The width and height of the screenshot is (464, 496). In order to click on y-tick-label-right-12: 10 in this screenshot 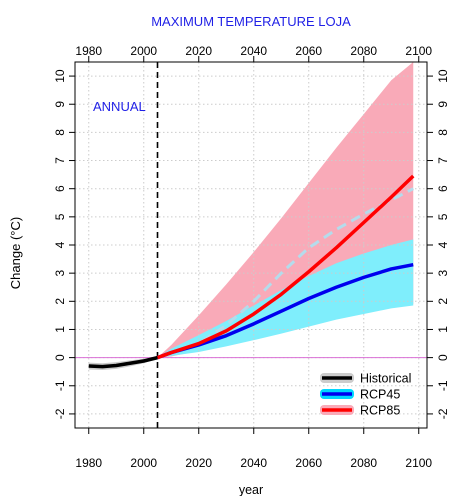, I will do `click(443, 76)`.